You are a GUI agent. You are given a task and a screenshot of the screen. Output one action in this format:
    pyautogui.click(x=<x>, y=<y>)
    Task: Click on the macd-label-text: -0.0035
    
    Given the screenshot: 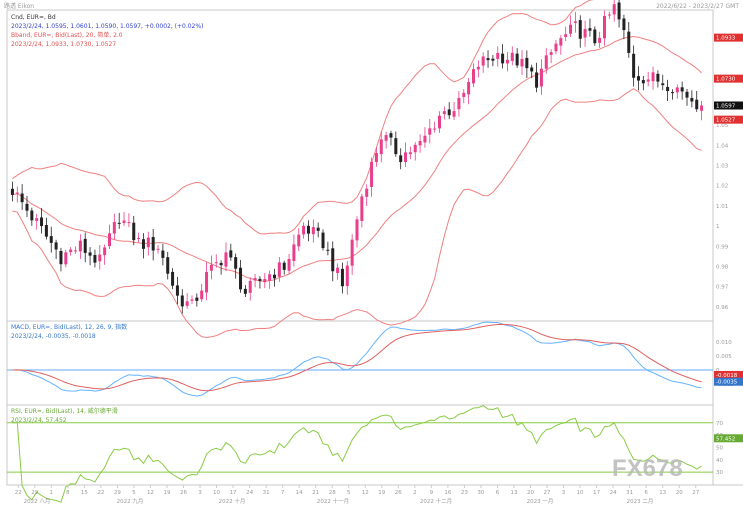 What is the action you would take?
    pyautogui.click(x=727, y=383)
    